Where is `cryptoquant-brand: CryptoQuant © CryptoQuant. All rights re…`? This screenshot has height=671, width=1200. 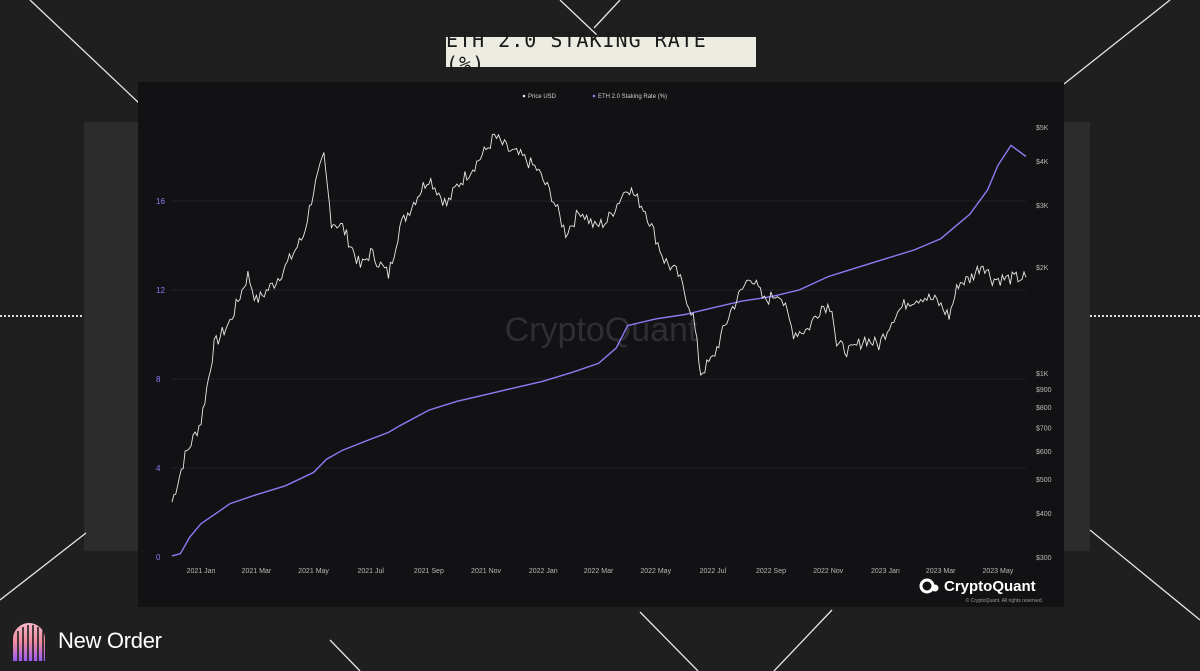 cryptoquant-brand: CryptoQuant © CryptoQuant. All rights re… is located at coordinates (981, 591).